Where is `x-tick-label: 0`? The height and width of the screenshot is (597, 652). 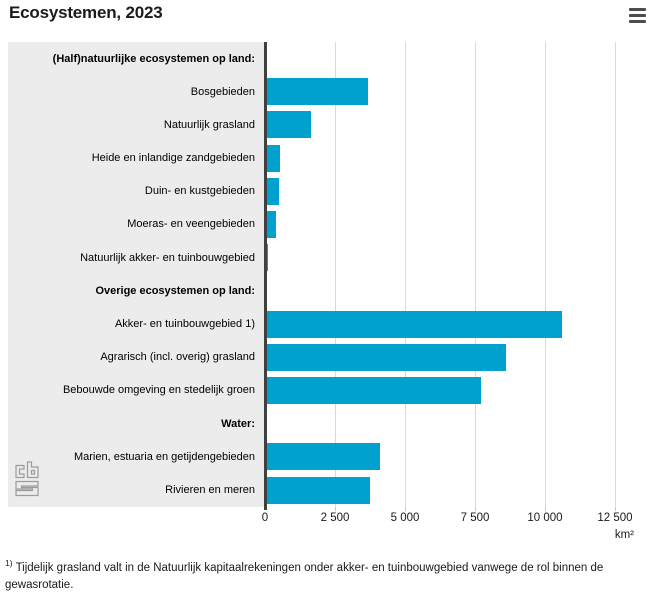 x-tick-label: 0 is located at coordinates (265, 518).